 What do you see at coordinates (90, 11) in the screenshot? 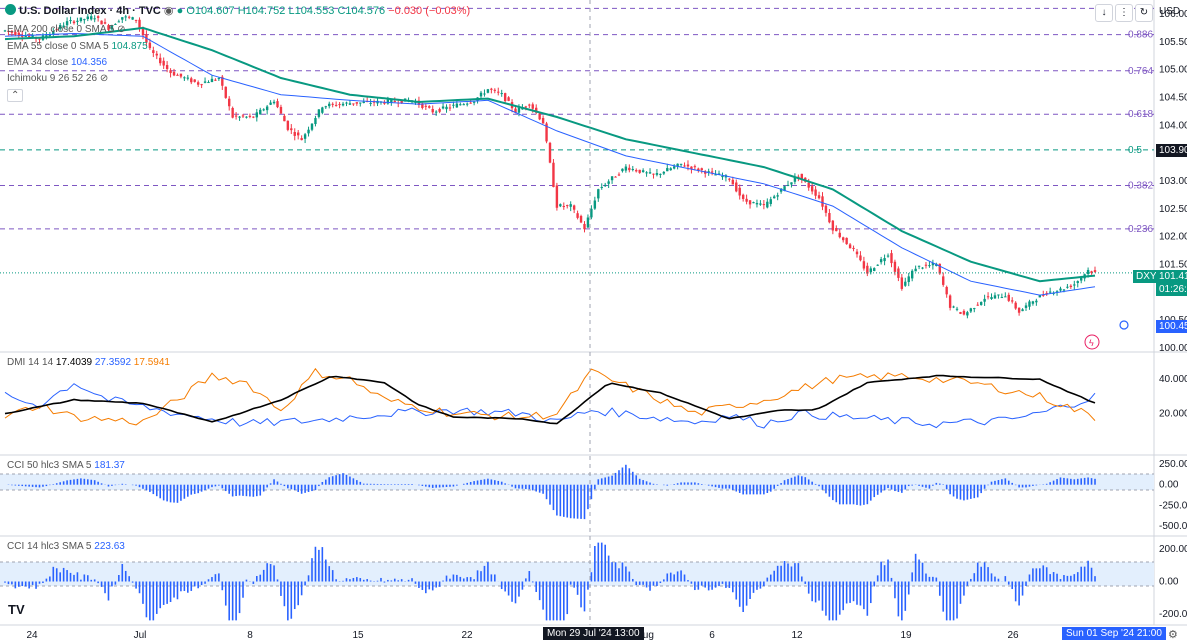
I see `symbol-title: U.S. Dollar Index · 4h · TVC` at bounding box center [90, 11].